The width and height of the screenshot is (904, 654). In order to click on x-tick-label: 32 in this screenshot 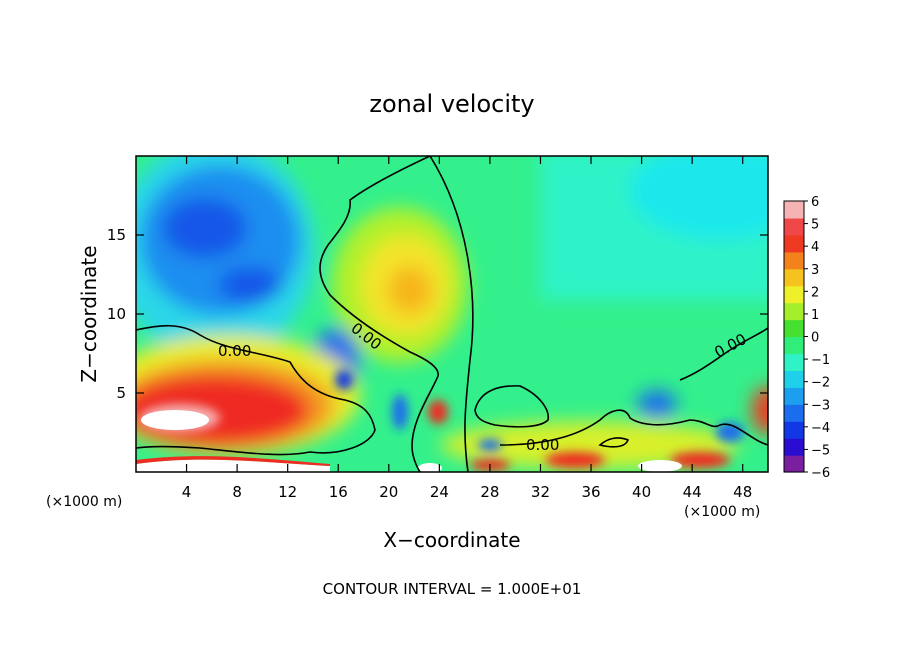, I will do `click(540, 492)`.